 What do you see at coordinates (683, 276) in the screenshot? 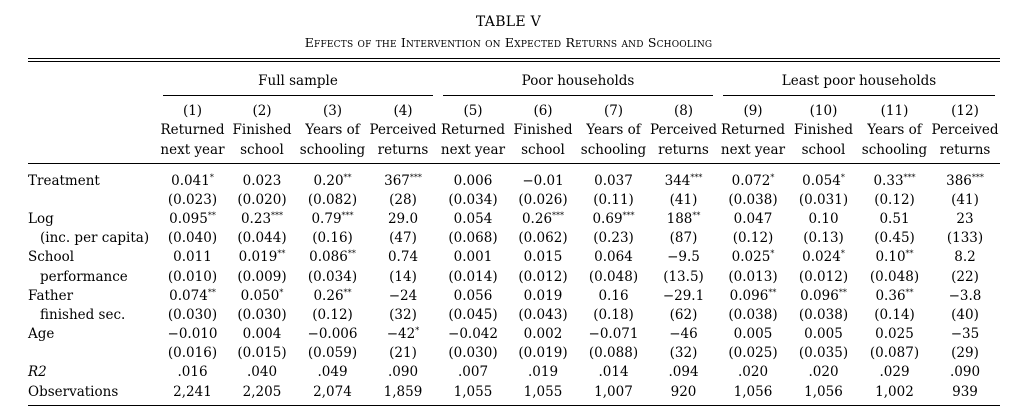
I see `cell-value: (13.5)` at bounding box center [683, 276].